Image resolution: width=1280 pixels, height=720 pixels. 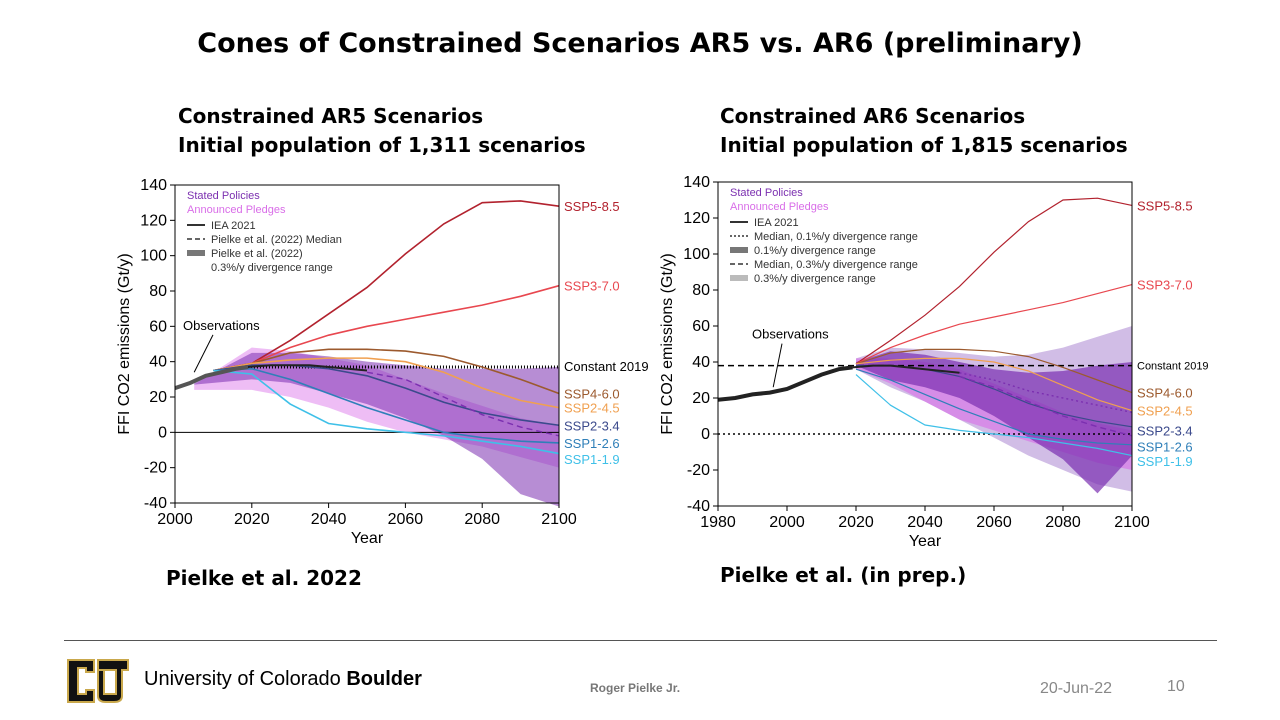 What do you see at coordinates (384, 679) in the screenshot?
I see `university-name-bold: Boulder` at bounding box center [384, 679].